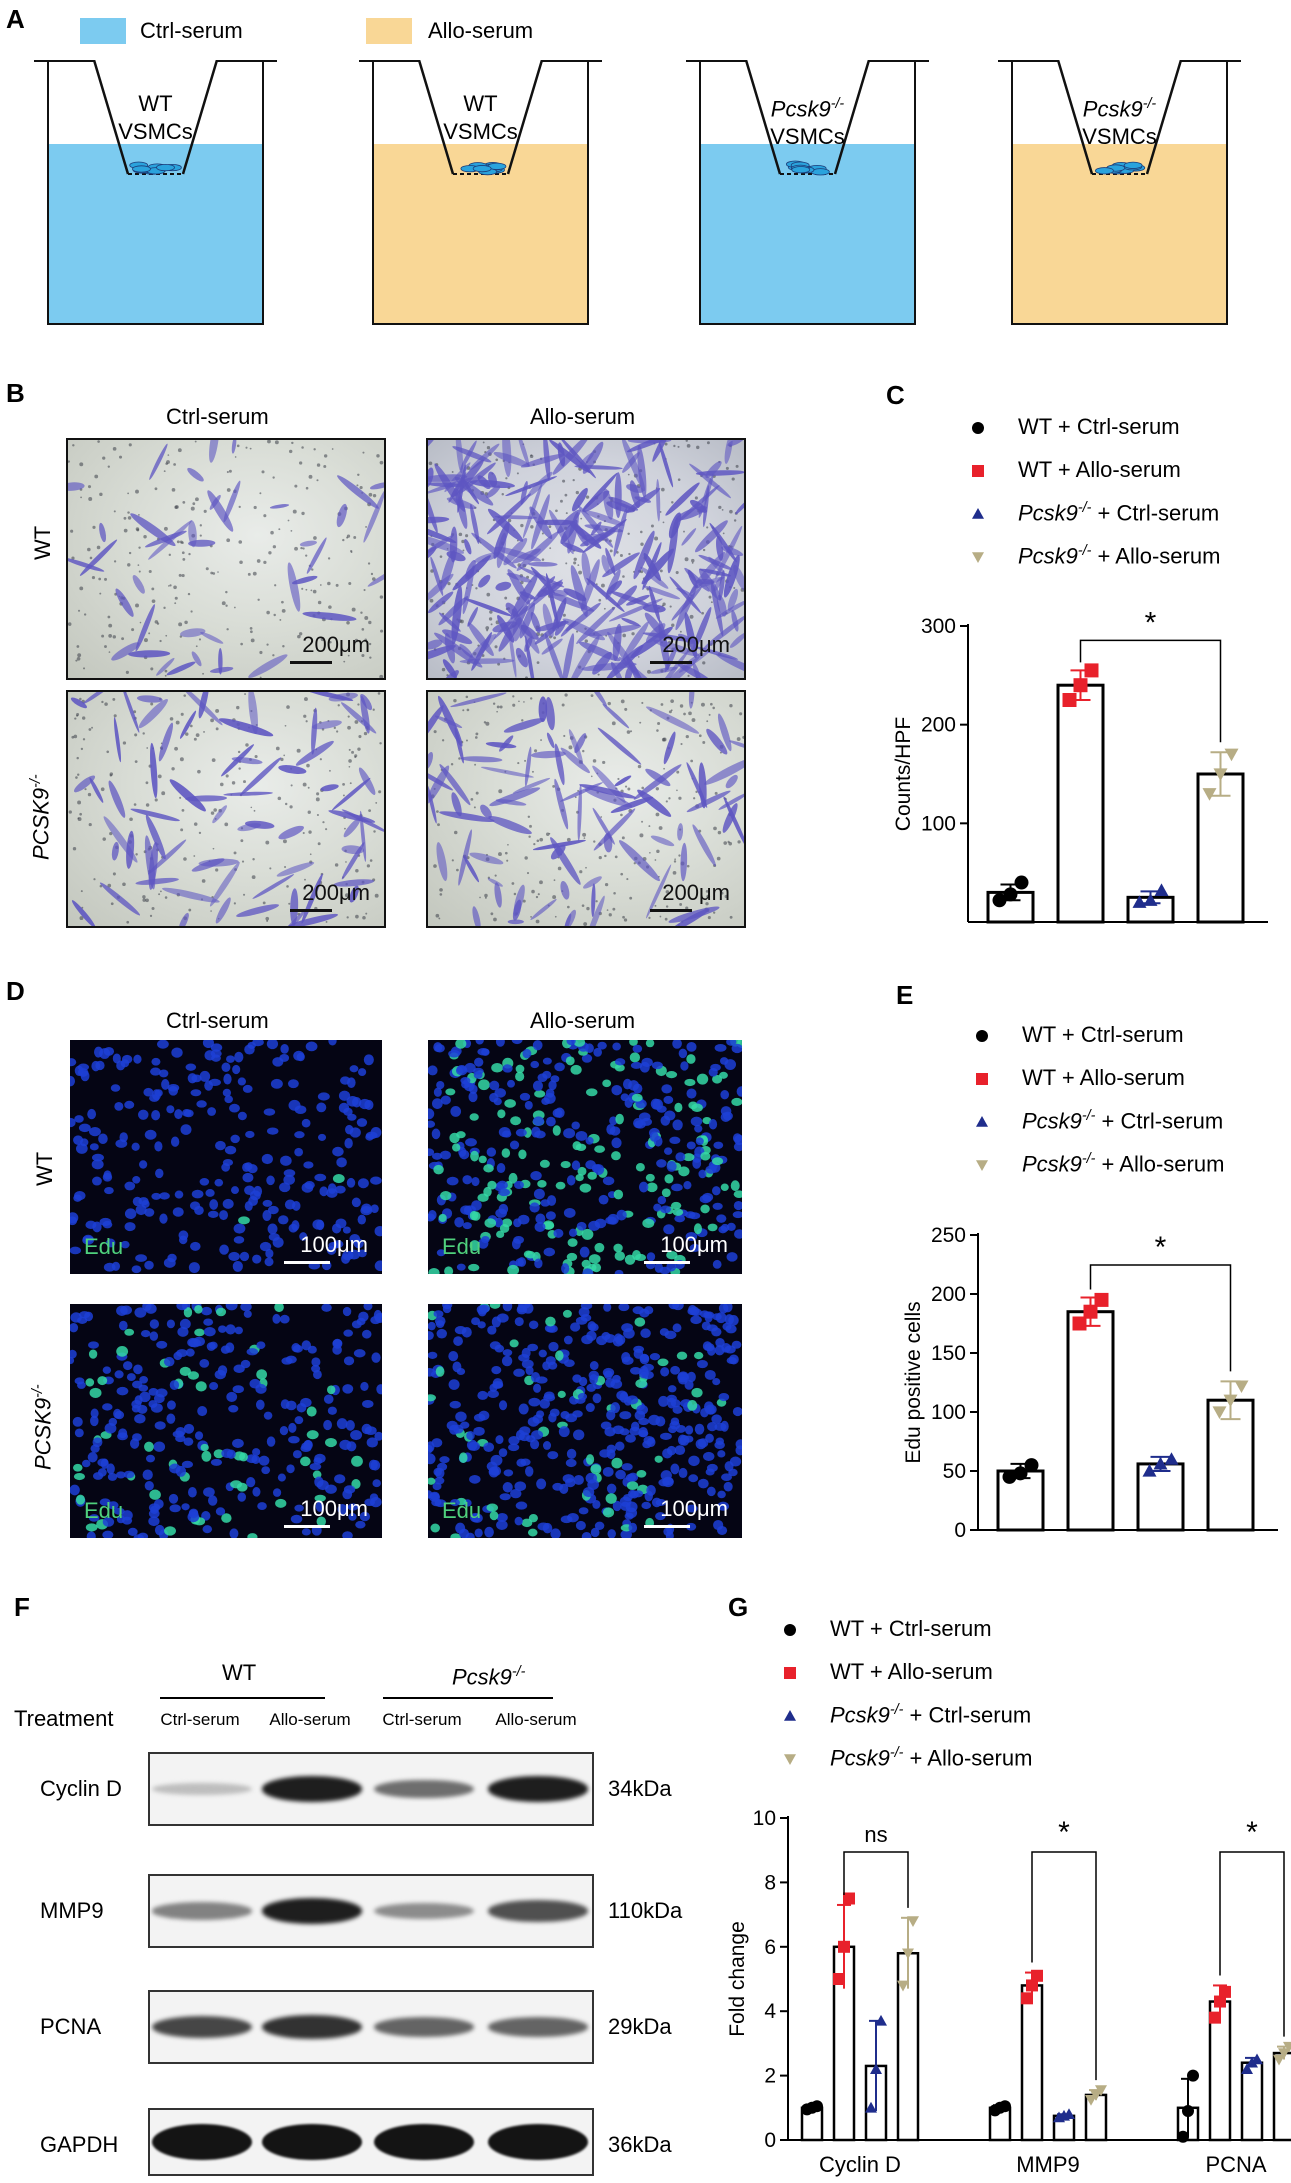 Image resolution: width=1291 pixels, height=2183 pixels. Describe the element at coordinates (336, 892) in the screenshot. I see `scale-label: 200μm` at that location.